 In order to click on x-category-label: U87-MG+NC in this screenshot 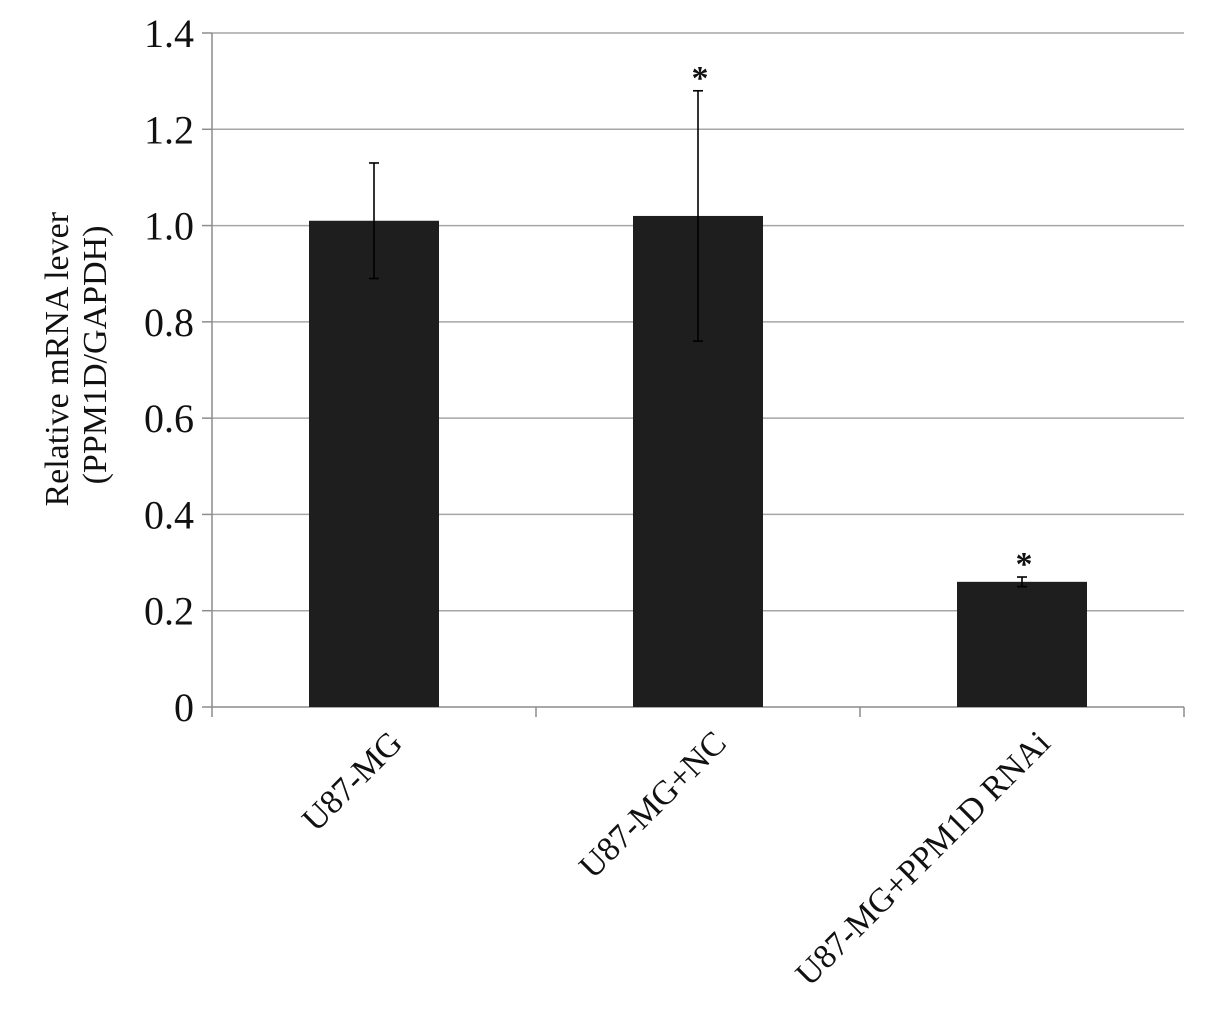, I will do `click(652, 804)`.